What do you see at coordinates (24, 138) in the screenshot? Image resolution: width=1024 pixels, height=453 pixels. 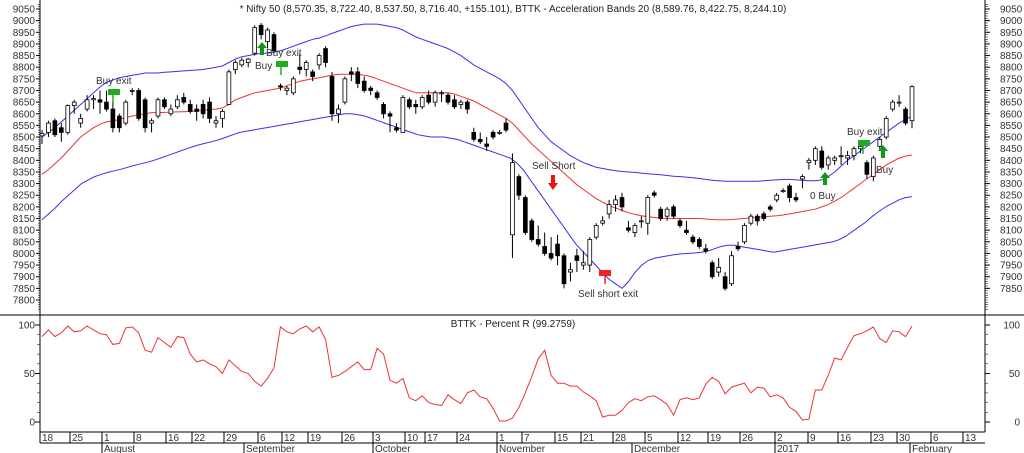 I see `price-tick-label: 8500` at bounding box center [24, 138].